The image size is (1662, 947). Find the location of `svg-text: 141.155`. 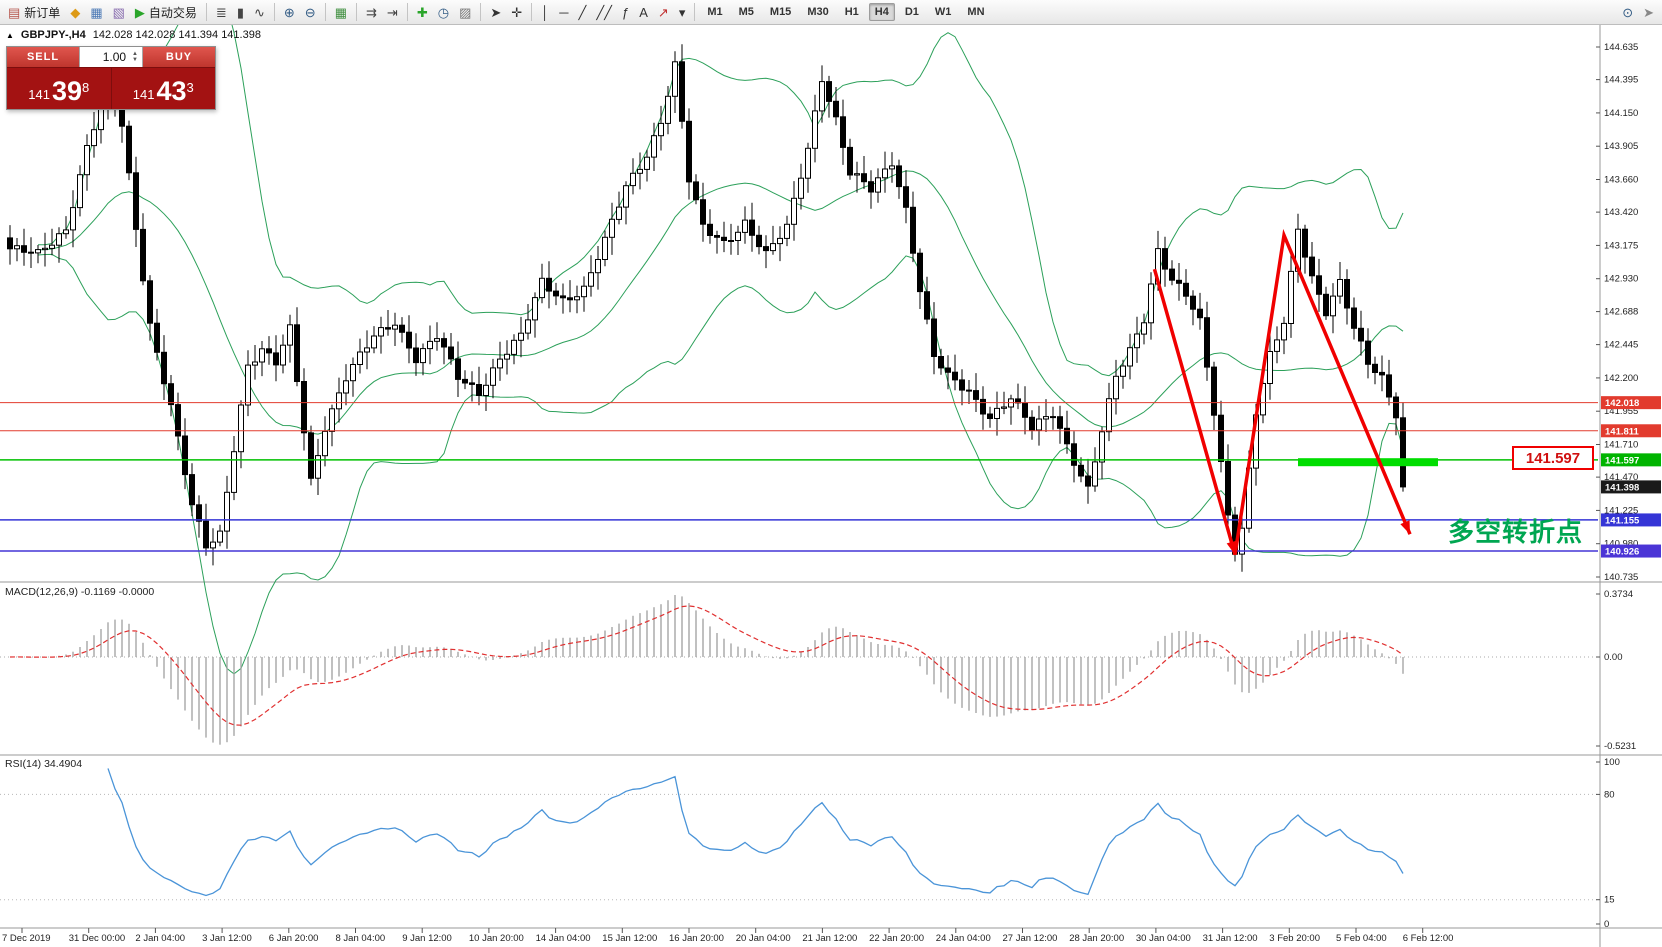

svg-text: 141.155 is located at coordinates (1622, 520).